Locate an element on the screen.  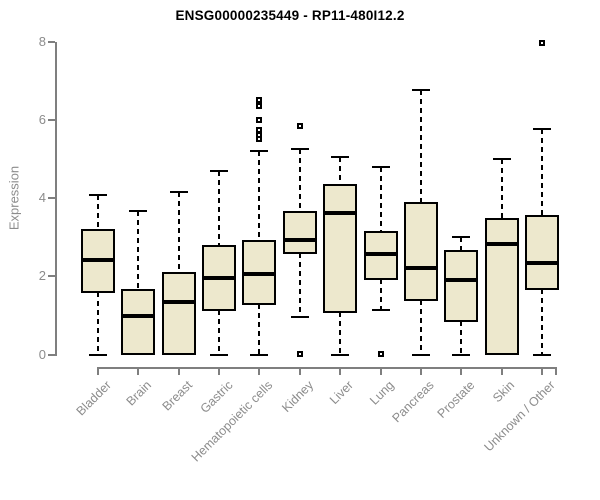
y-tick-label: 2 is located at coordinates (42, 276).